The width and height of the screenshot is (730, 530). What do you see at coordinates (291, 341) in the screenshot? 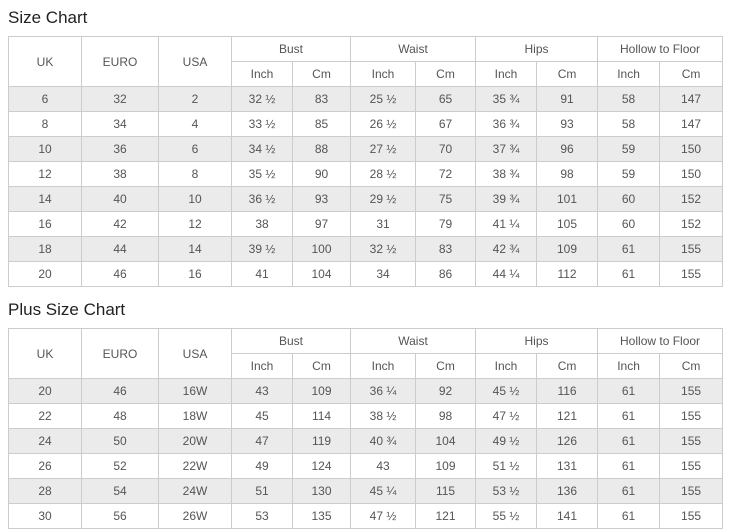
I see `col-header-bust: Bust` at bounding box center [291, 341].